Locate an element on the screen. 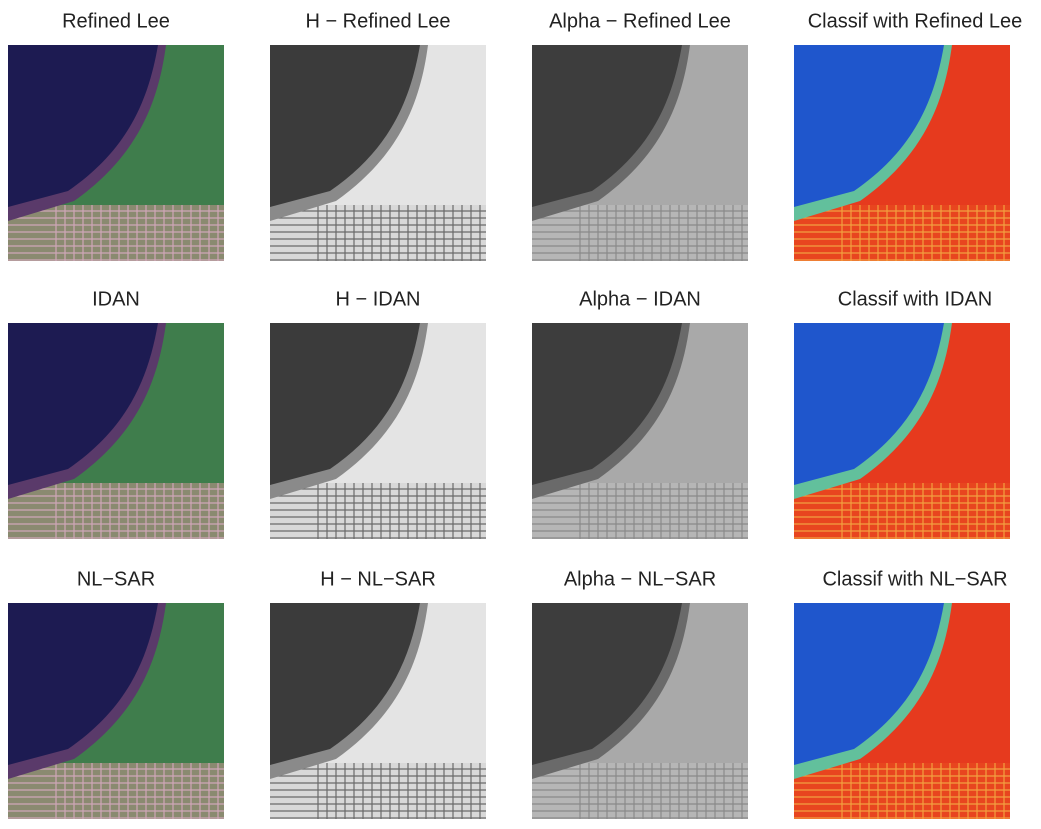 The height and width of the screenshot is (829, 1041). panel-title: Refined Lee is located at coordinates (116, 21).